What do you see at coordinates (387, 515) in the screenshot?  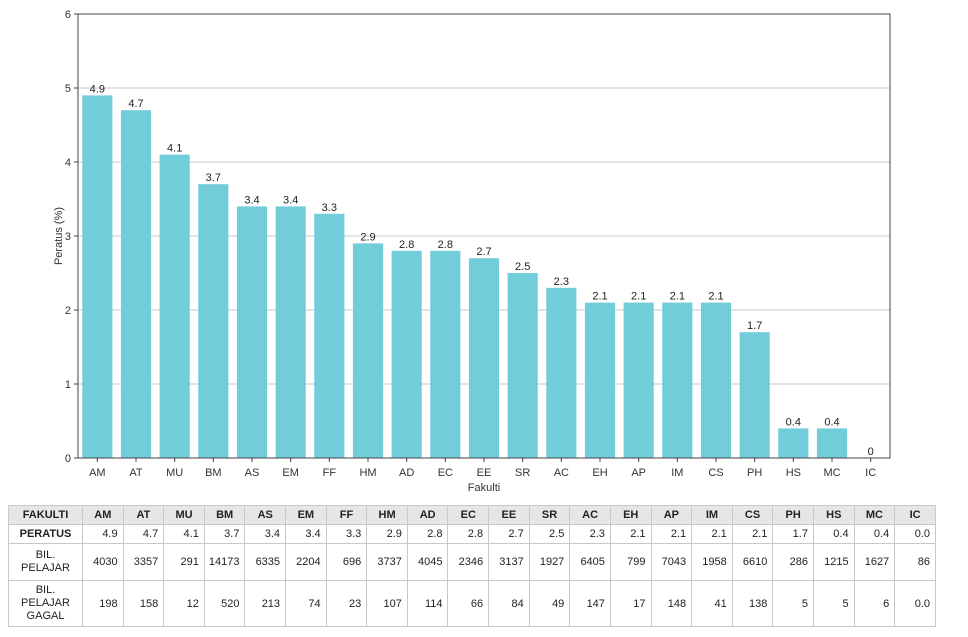 I see `table-header-cell: HM` at bounding box center [387, 515].